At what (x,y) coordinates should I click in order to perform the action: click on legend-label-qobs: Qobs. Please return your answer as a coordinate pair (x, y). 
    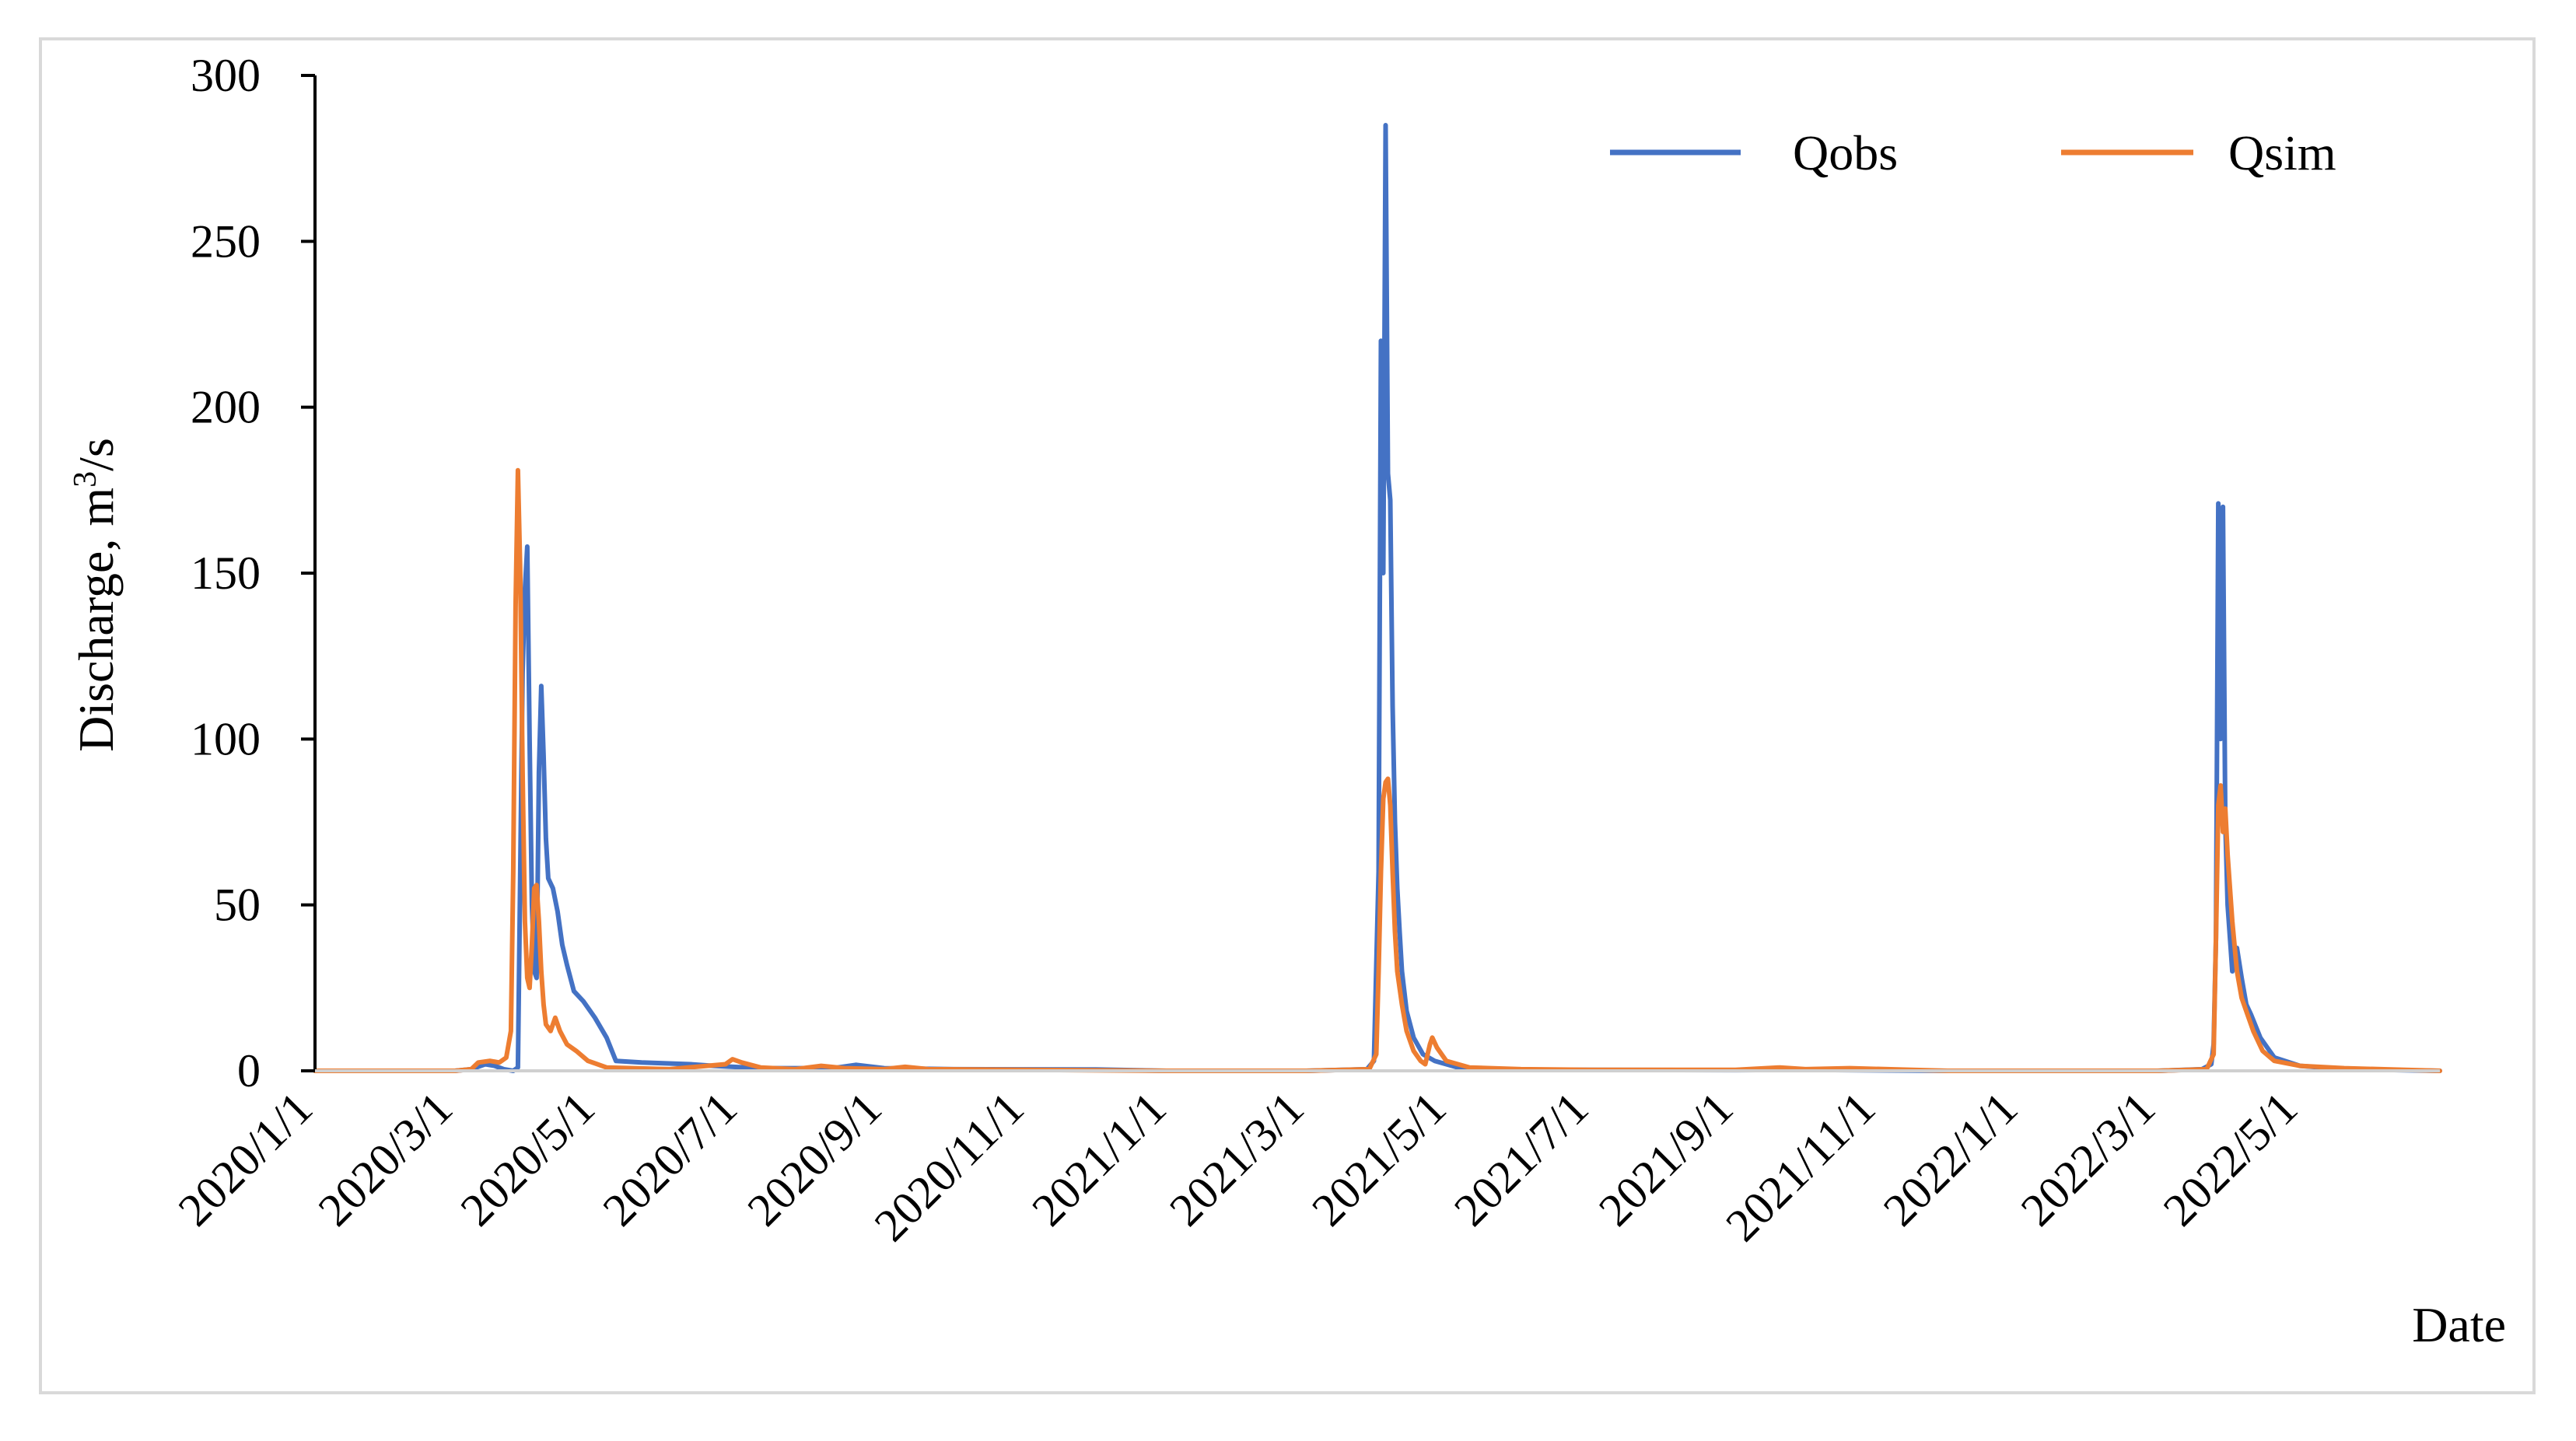
    Looking at the image, I should click on (1846, 152).